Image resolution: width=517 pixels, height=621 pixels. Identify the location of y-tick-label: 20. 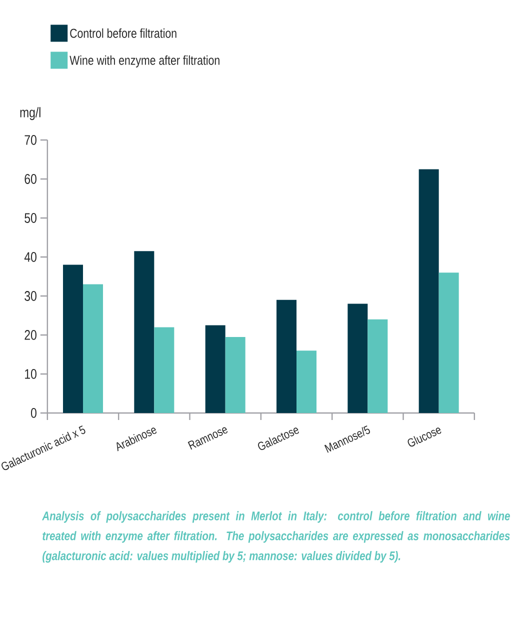
(30, 335).